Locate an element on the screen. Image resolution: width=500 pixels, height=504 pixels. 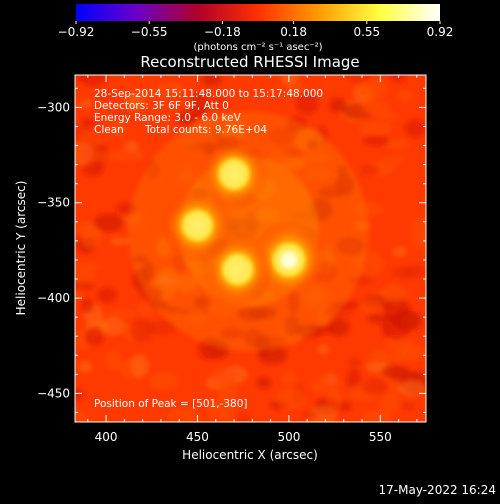
x-tick-label: 550 is located at coordinates (380, 437).